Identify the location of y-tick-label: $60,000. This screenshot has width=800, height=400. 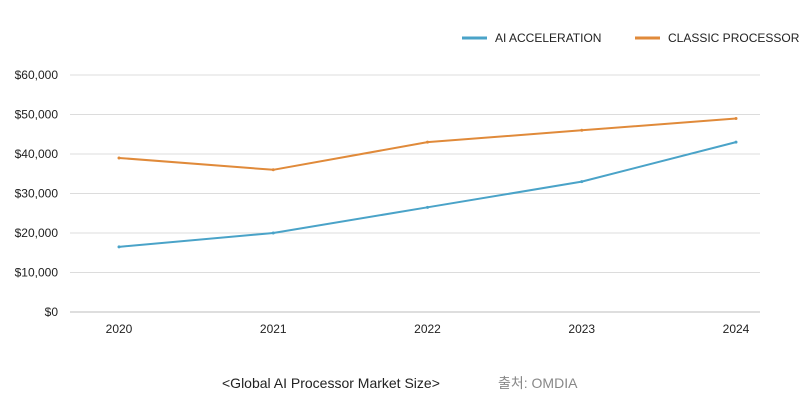
(37, 75).